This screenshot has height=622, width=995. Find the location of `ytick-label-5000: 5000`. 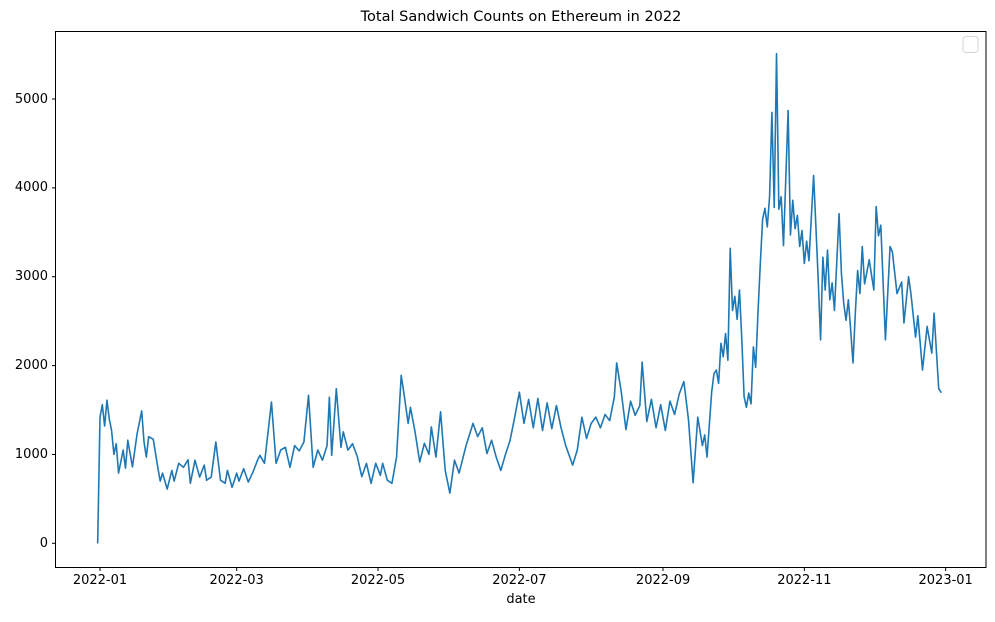

ytick-label-5000: 5000 is located at coordinates (31, 99).